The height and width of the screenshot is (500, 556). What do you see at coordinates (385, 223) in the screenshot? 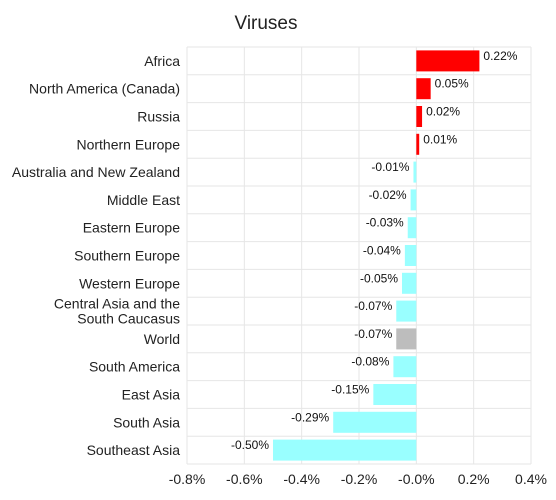
I see `data-label: -0.03%` at bounding box center [385, 223].